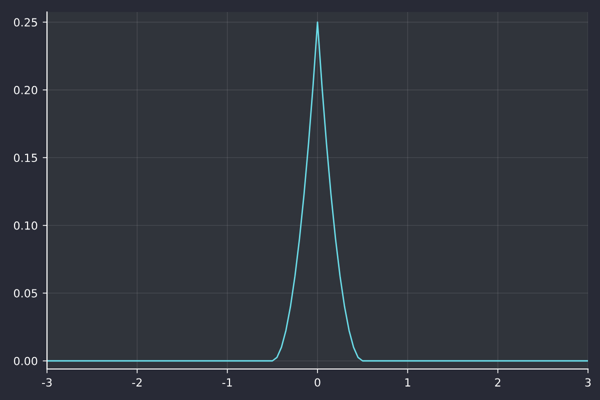 The height and width of the screenshot is (400, 600). What do you see at coordinates (47, 382) in the screenshot?
I see `x-tick-label: -3` at bounding box center [47, 382].